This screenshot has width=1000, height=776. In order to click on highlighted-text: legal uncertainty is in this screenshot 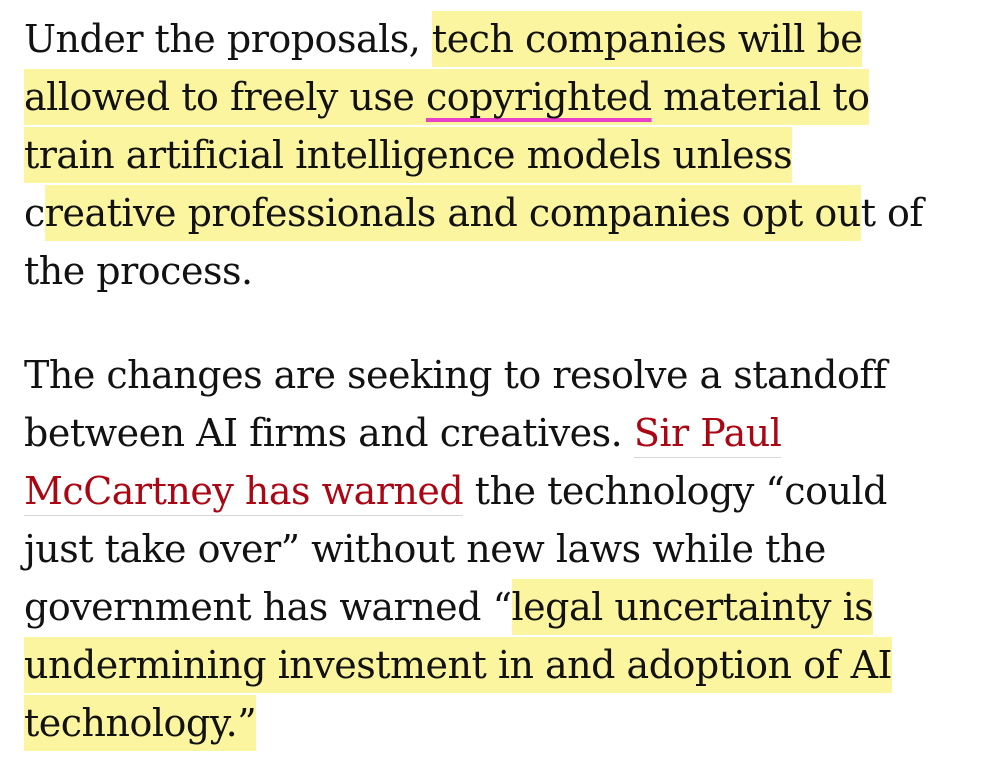, I will do `click(692, 607)`.